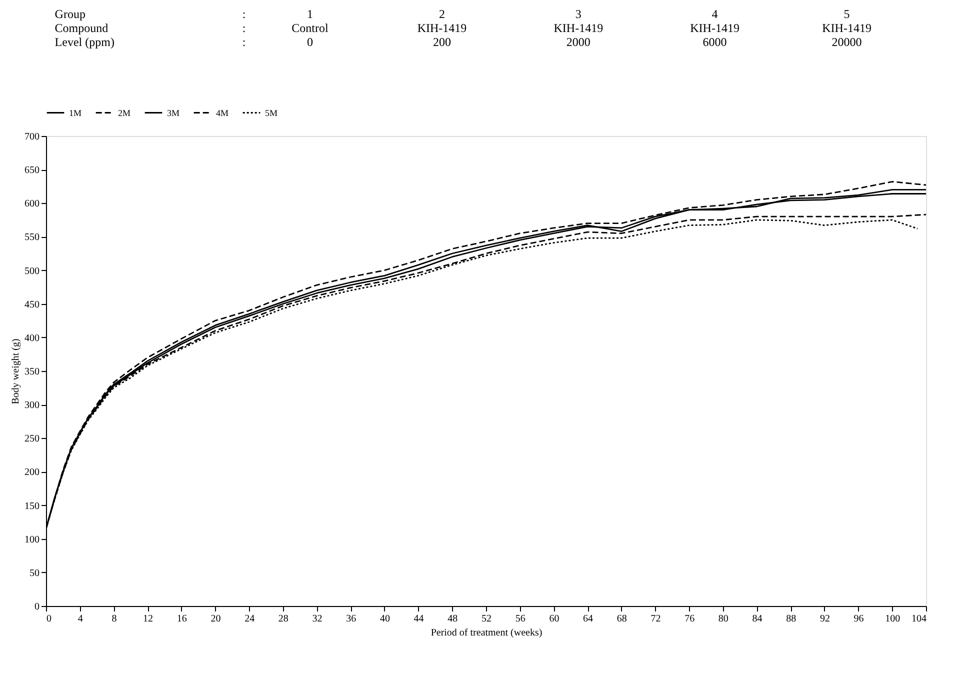  Describe the element at coordinates (554, 619) in the screenshot. I see `x-tick-label: 60` at that location.